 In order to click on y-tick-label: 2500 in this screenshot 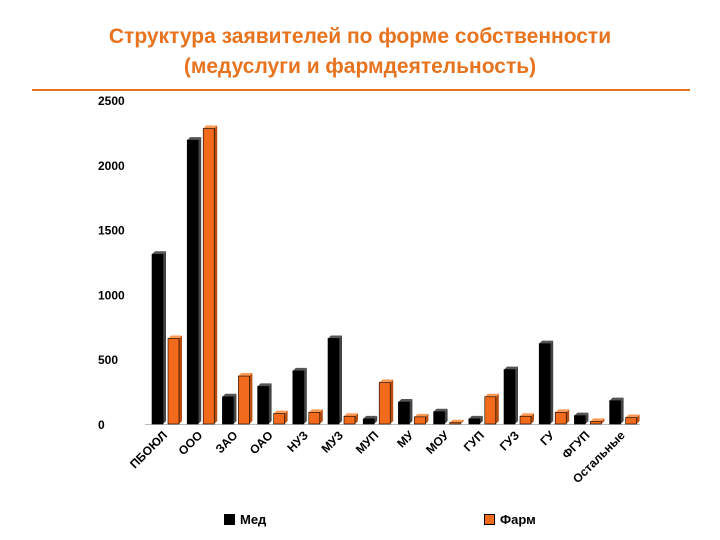, I will do `click(111, 101)`.